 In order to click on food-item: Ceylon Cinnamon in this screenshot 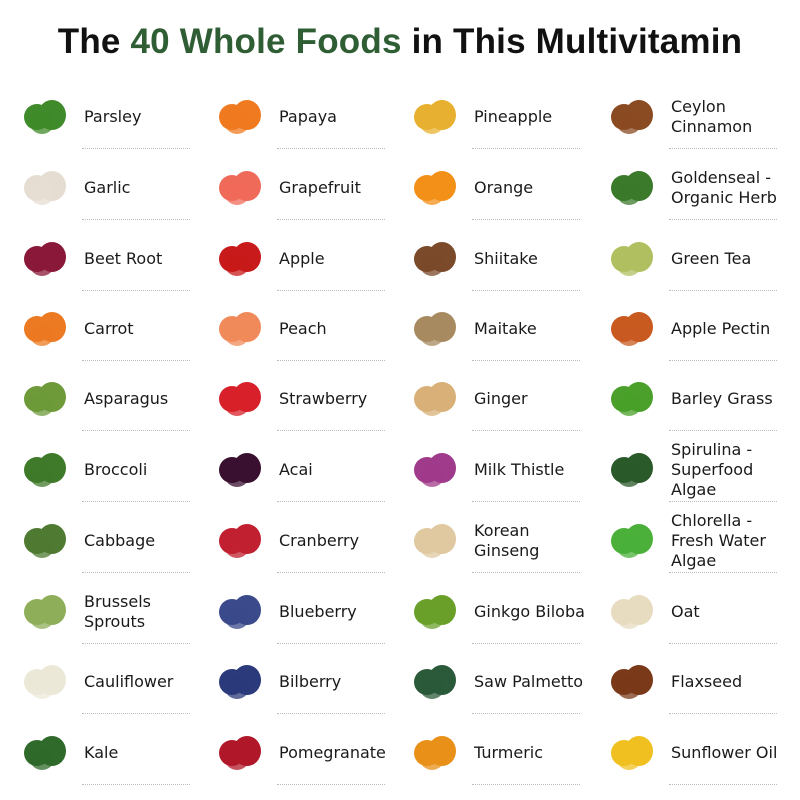, I will do `click(698, 121)`.